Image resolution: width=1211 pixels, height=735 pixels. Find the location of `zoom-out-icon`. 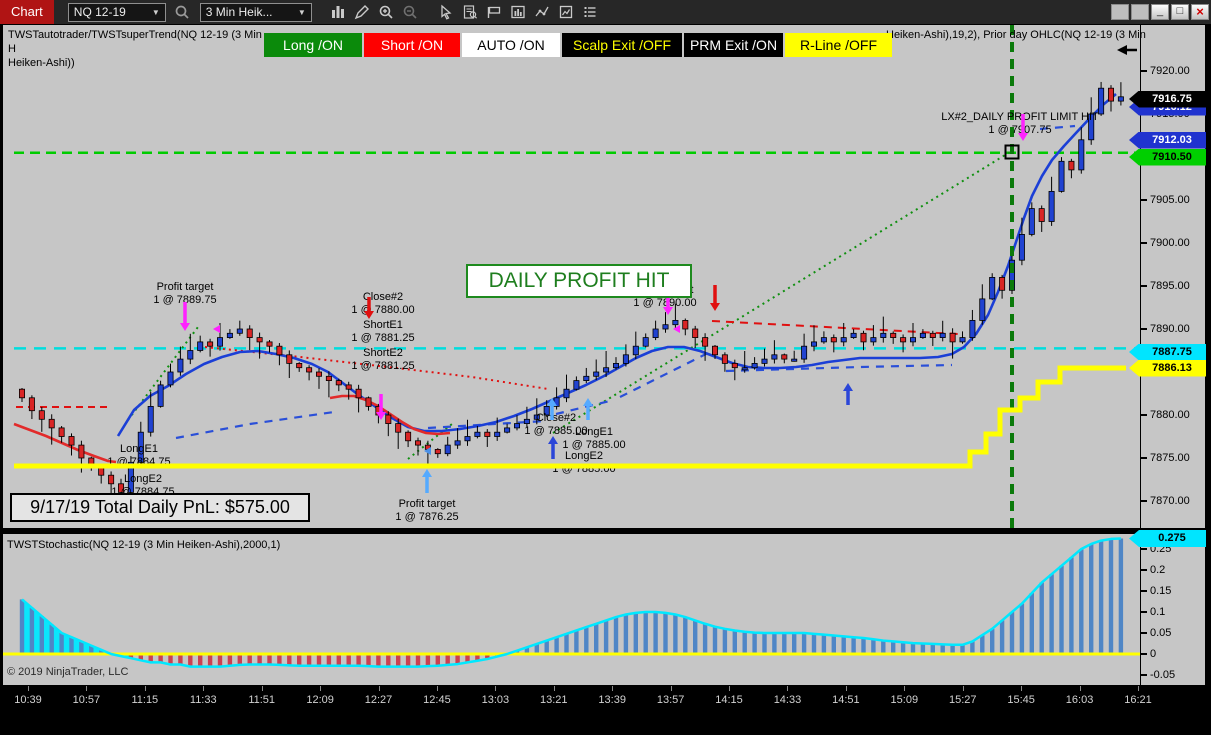

zoom-out-icon is located at coordinates (410, 12).